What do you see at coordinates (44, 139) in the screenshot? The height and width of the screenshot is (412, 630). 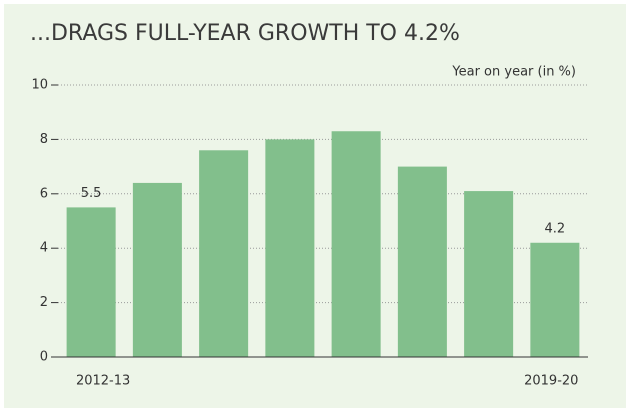 I see `y-tick-label: 8` at bounding box center [44, 139].